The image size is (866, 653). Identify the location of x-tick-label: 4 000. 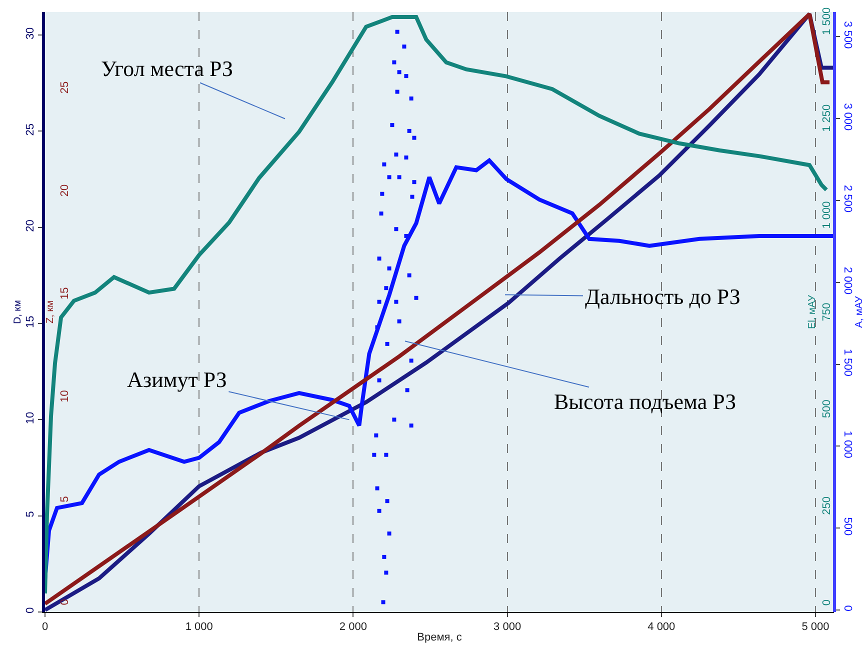
(662, 627).